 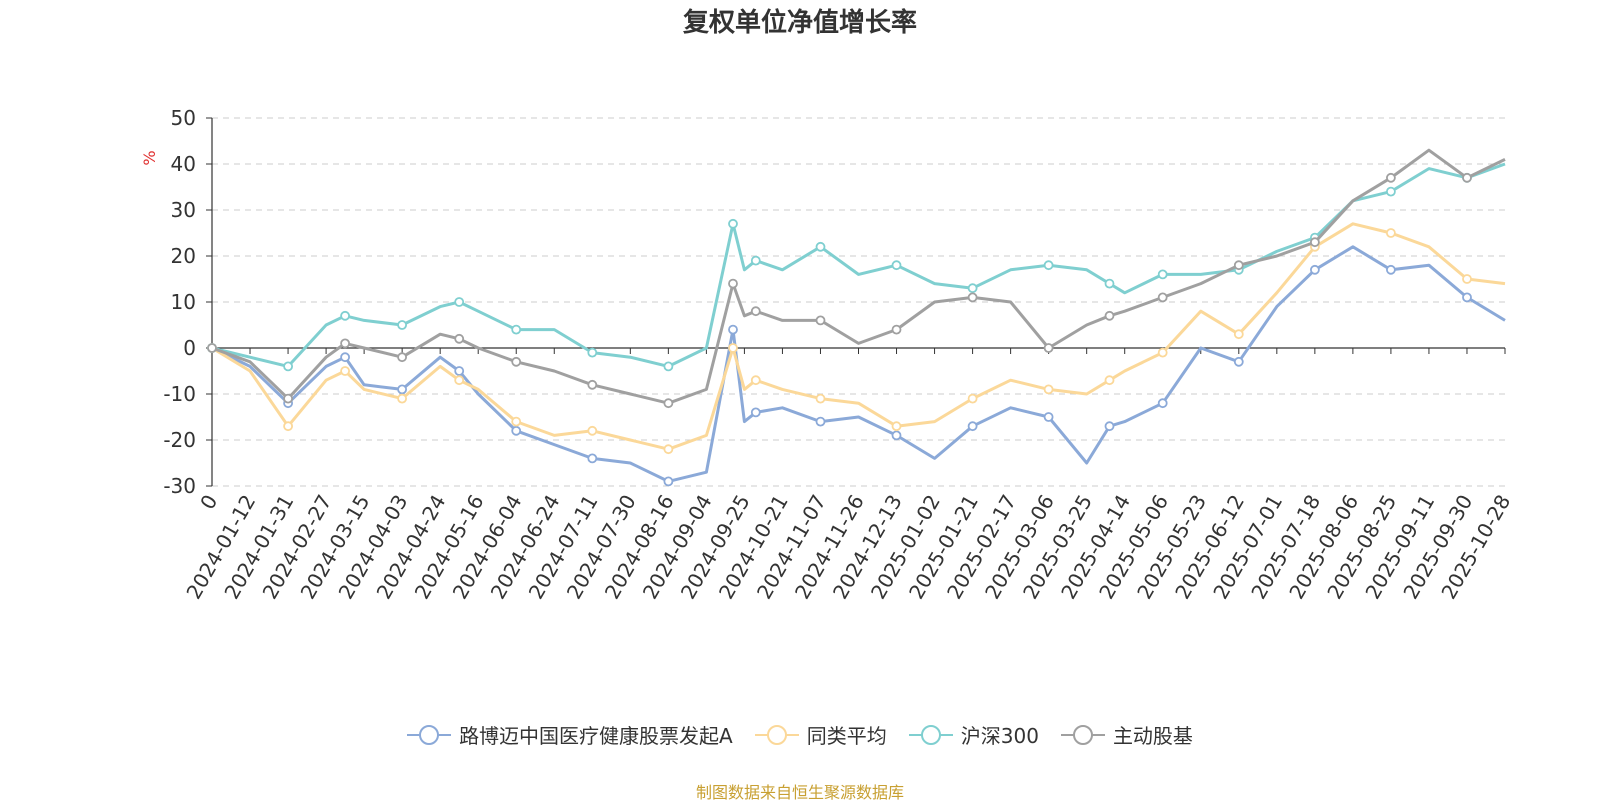 I want to click on chart-title: 复权单位净值增长率, so click(x=799, y=23).